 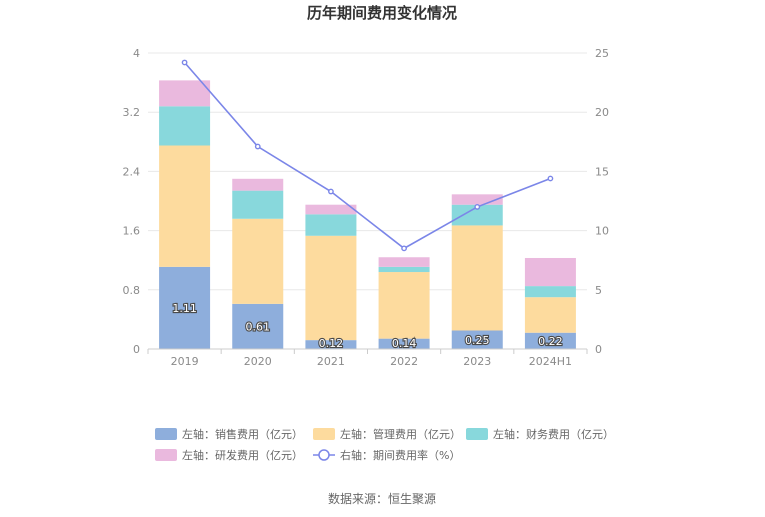 I want to click on y-right-tick-label: 0, so click(x=598, y=349).